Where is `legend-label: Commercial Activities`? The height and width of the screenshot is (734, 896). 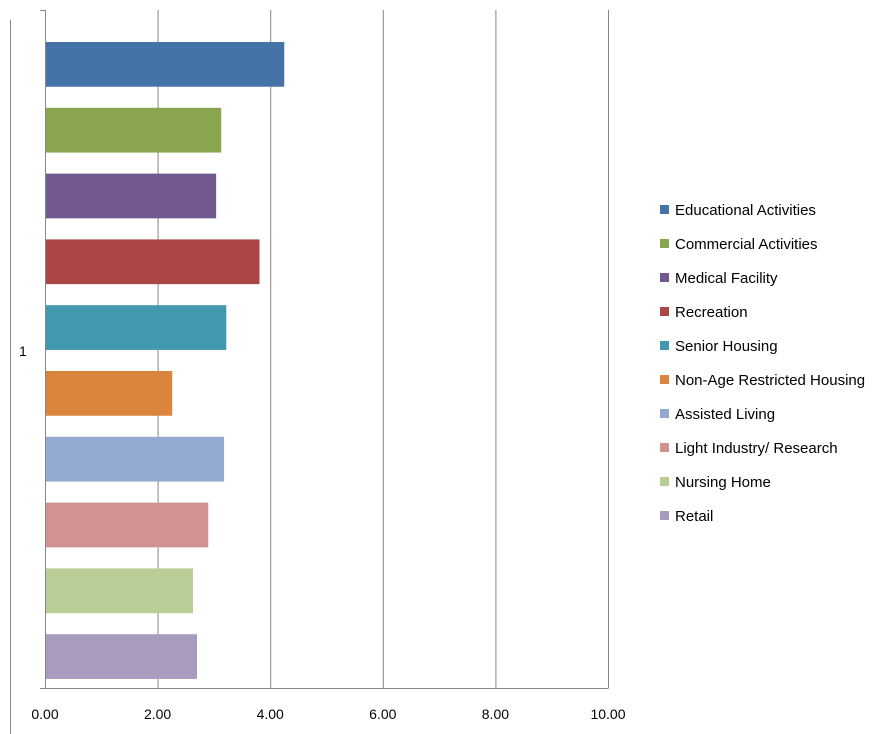 legend-label: Commercial Activities is located at coordinates (746, 244).